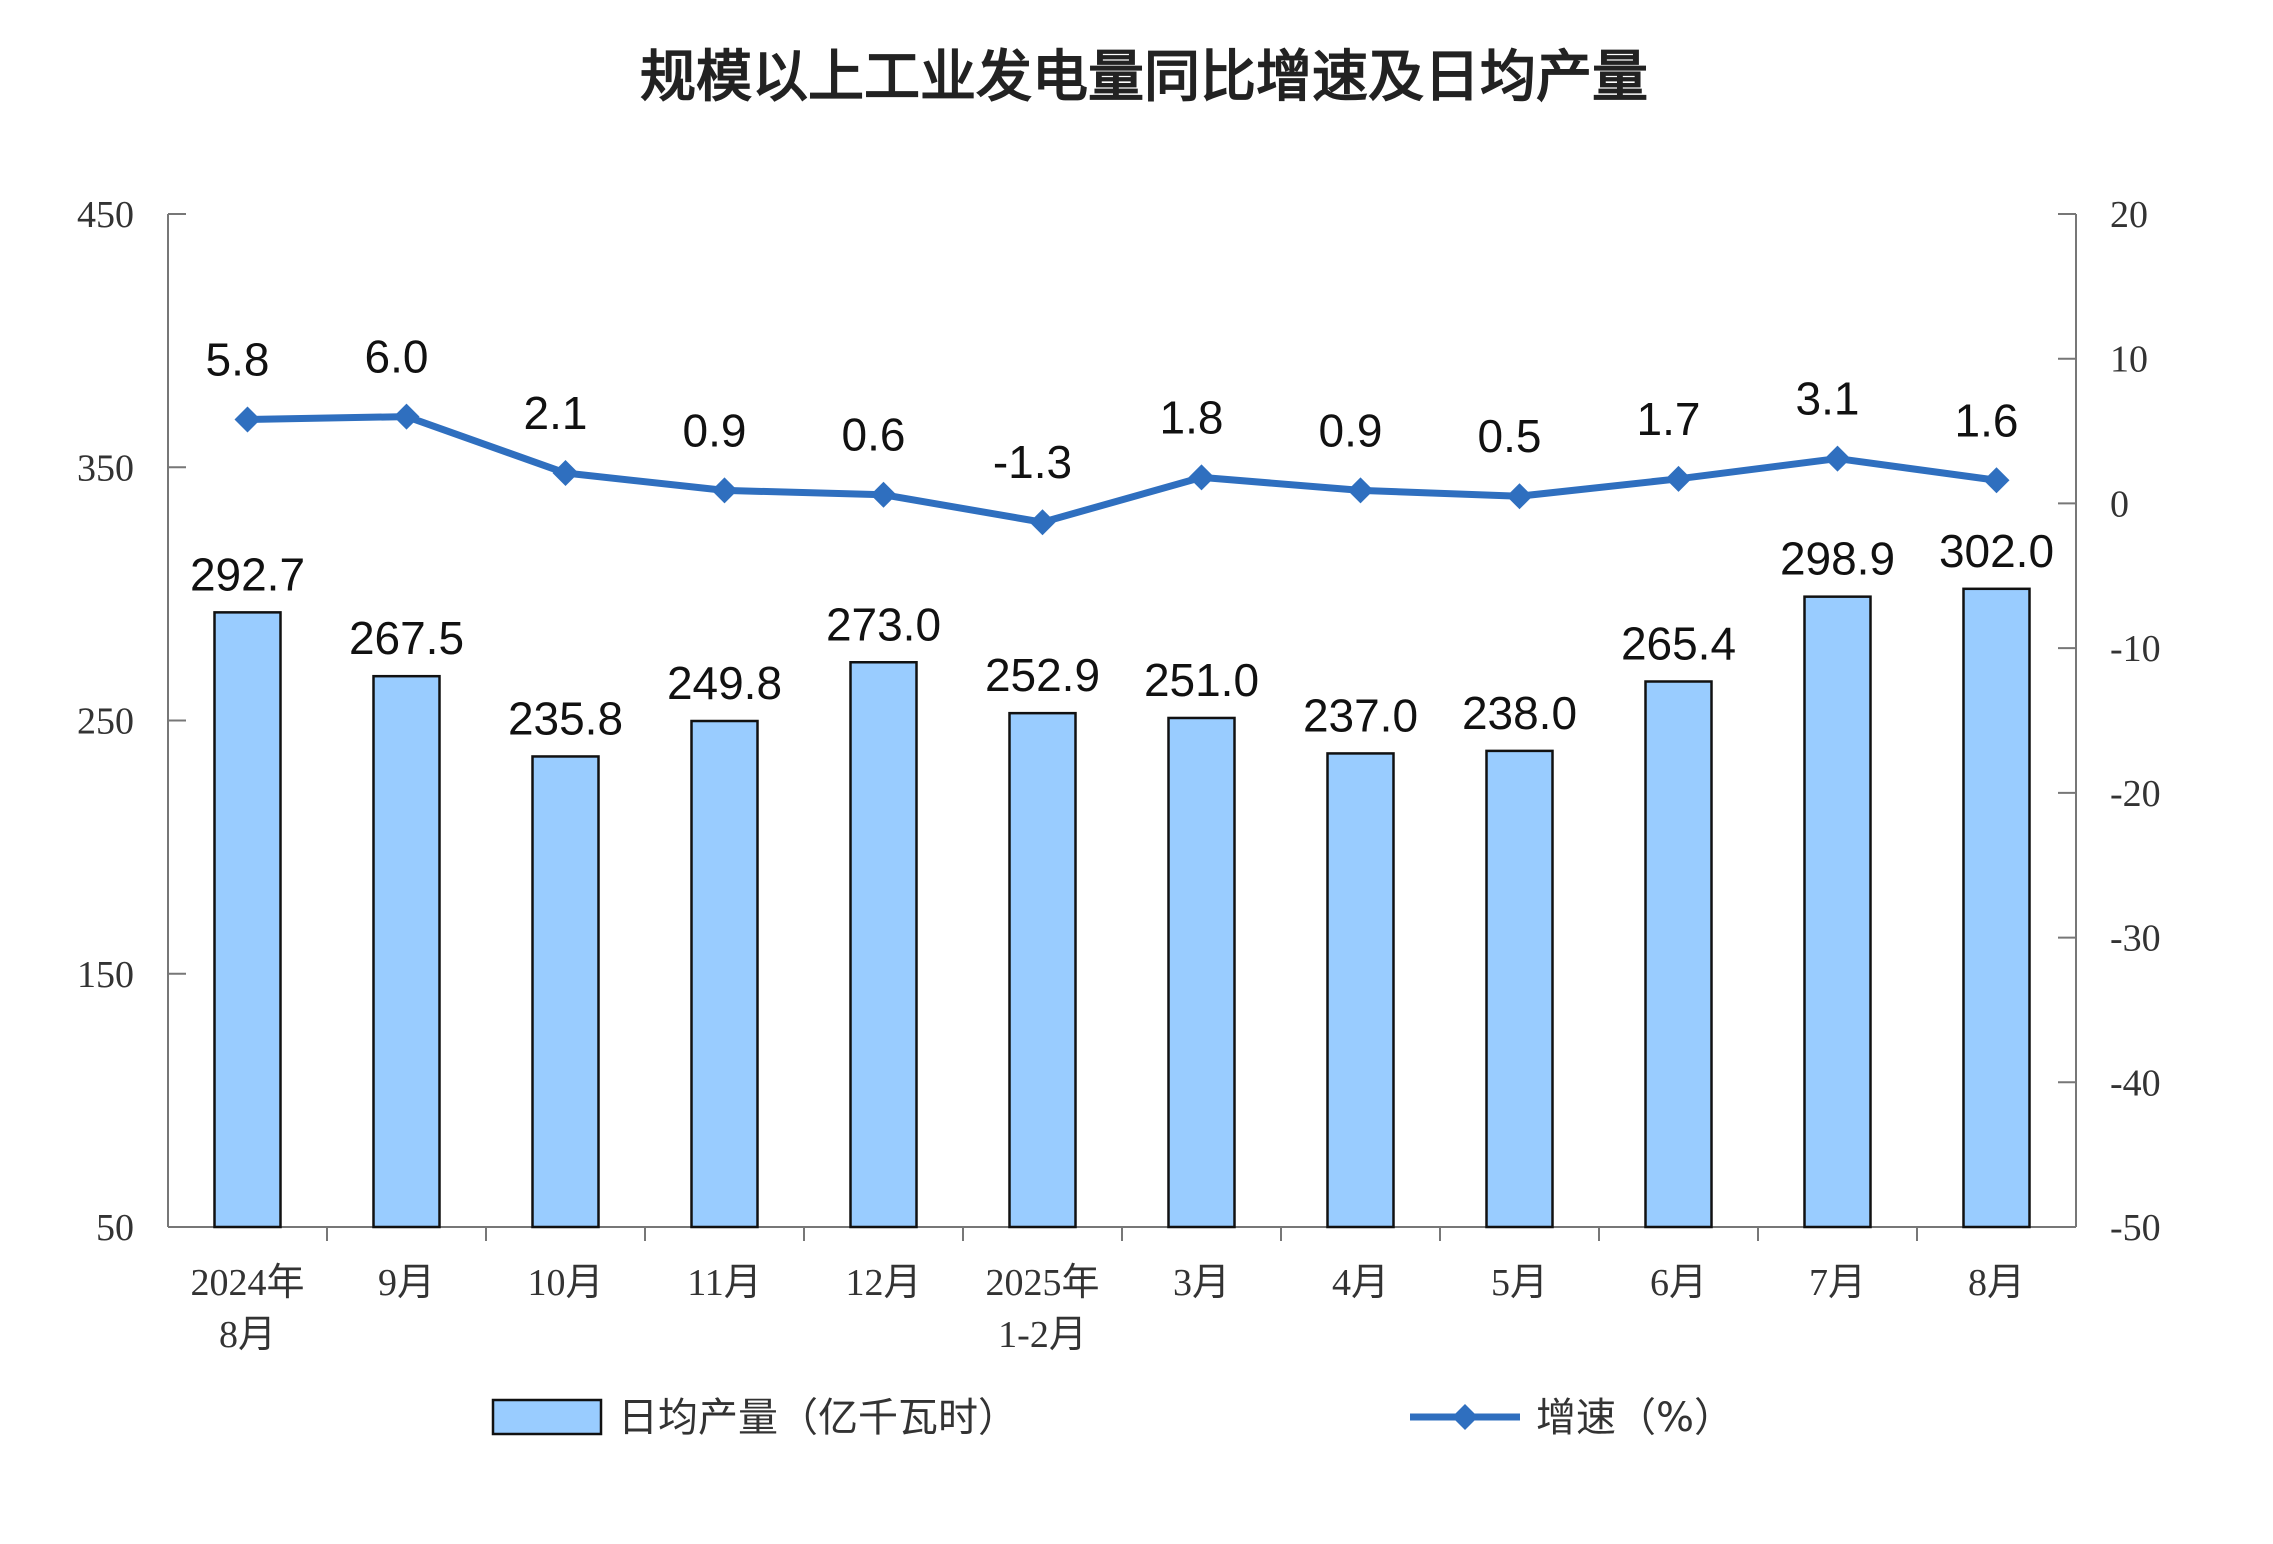  Describe the element at coordinates (547, 1417) in the screenshot. I see `legend-bar-swatch` at that location.